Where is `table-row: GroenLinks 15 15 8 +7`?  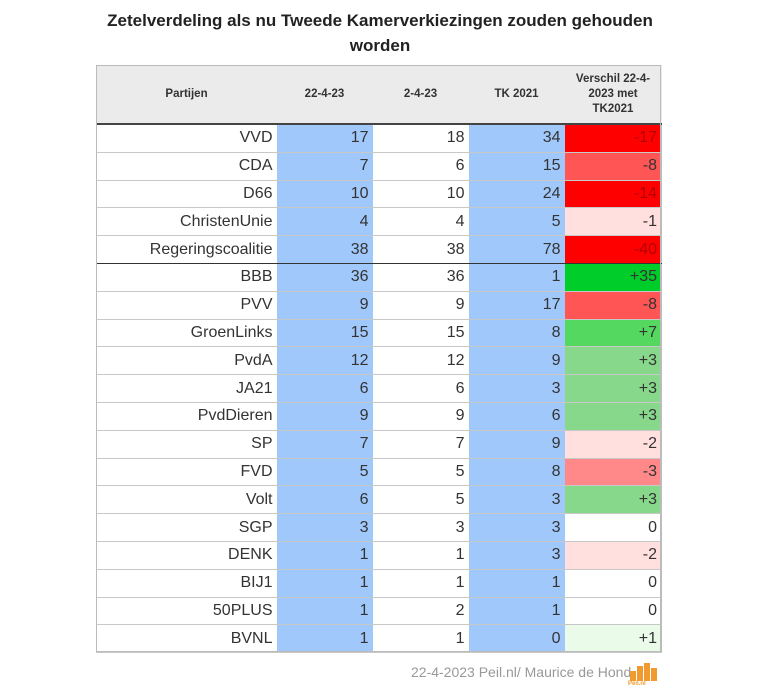
table-row: GroenLinks 15 15 8 +7 is located at coordinates (379, 333).